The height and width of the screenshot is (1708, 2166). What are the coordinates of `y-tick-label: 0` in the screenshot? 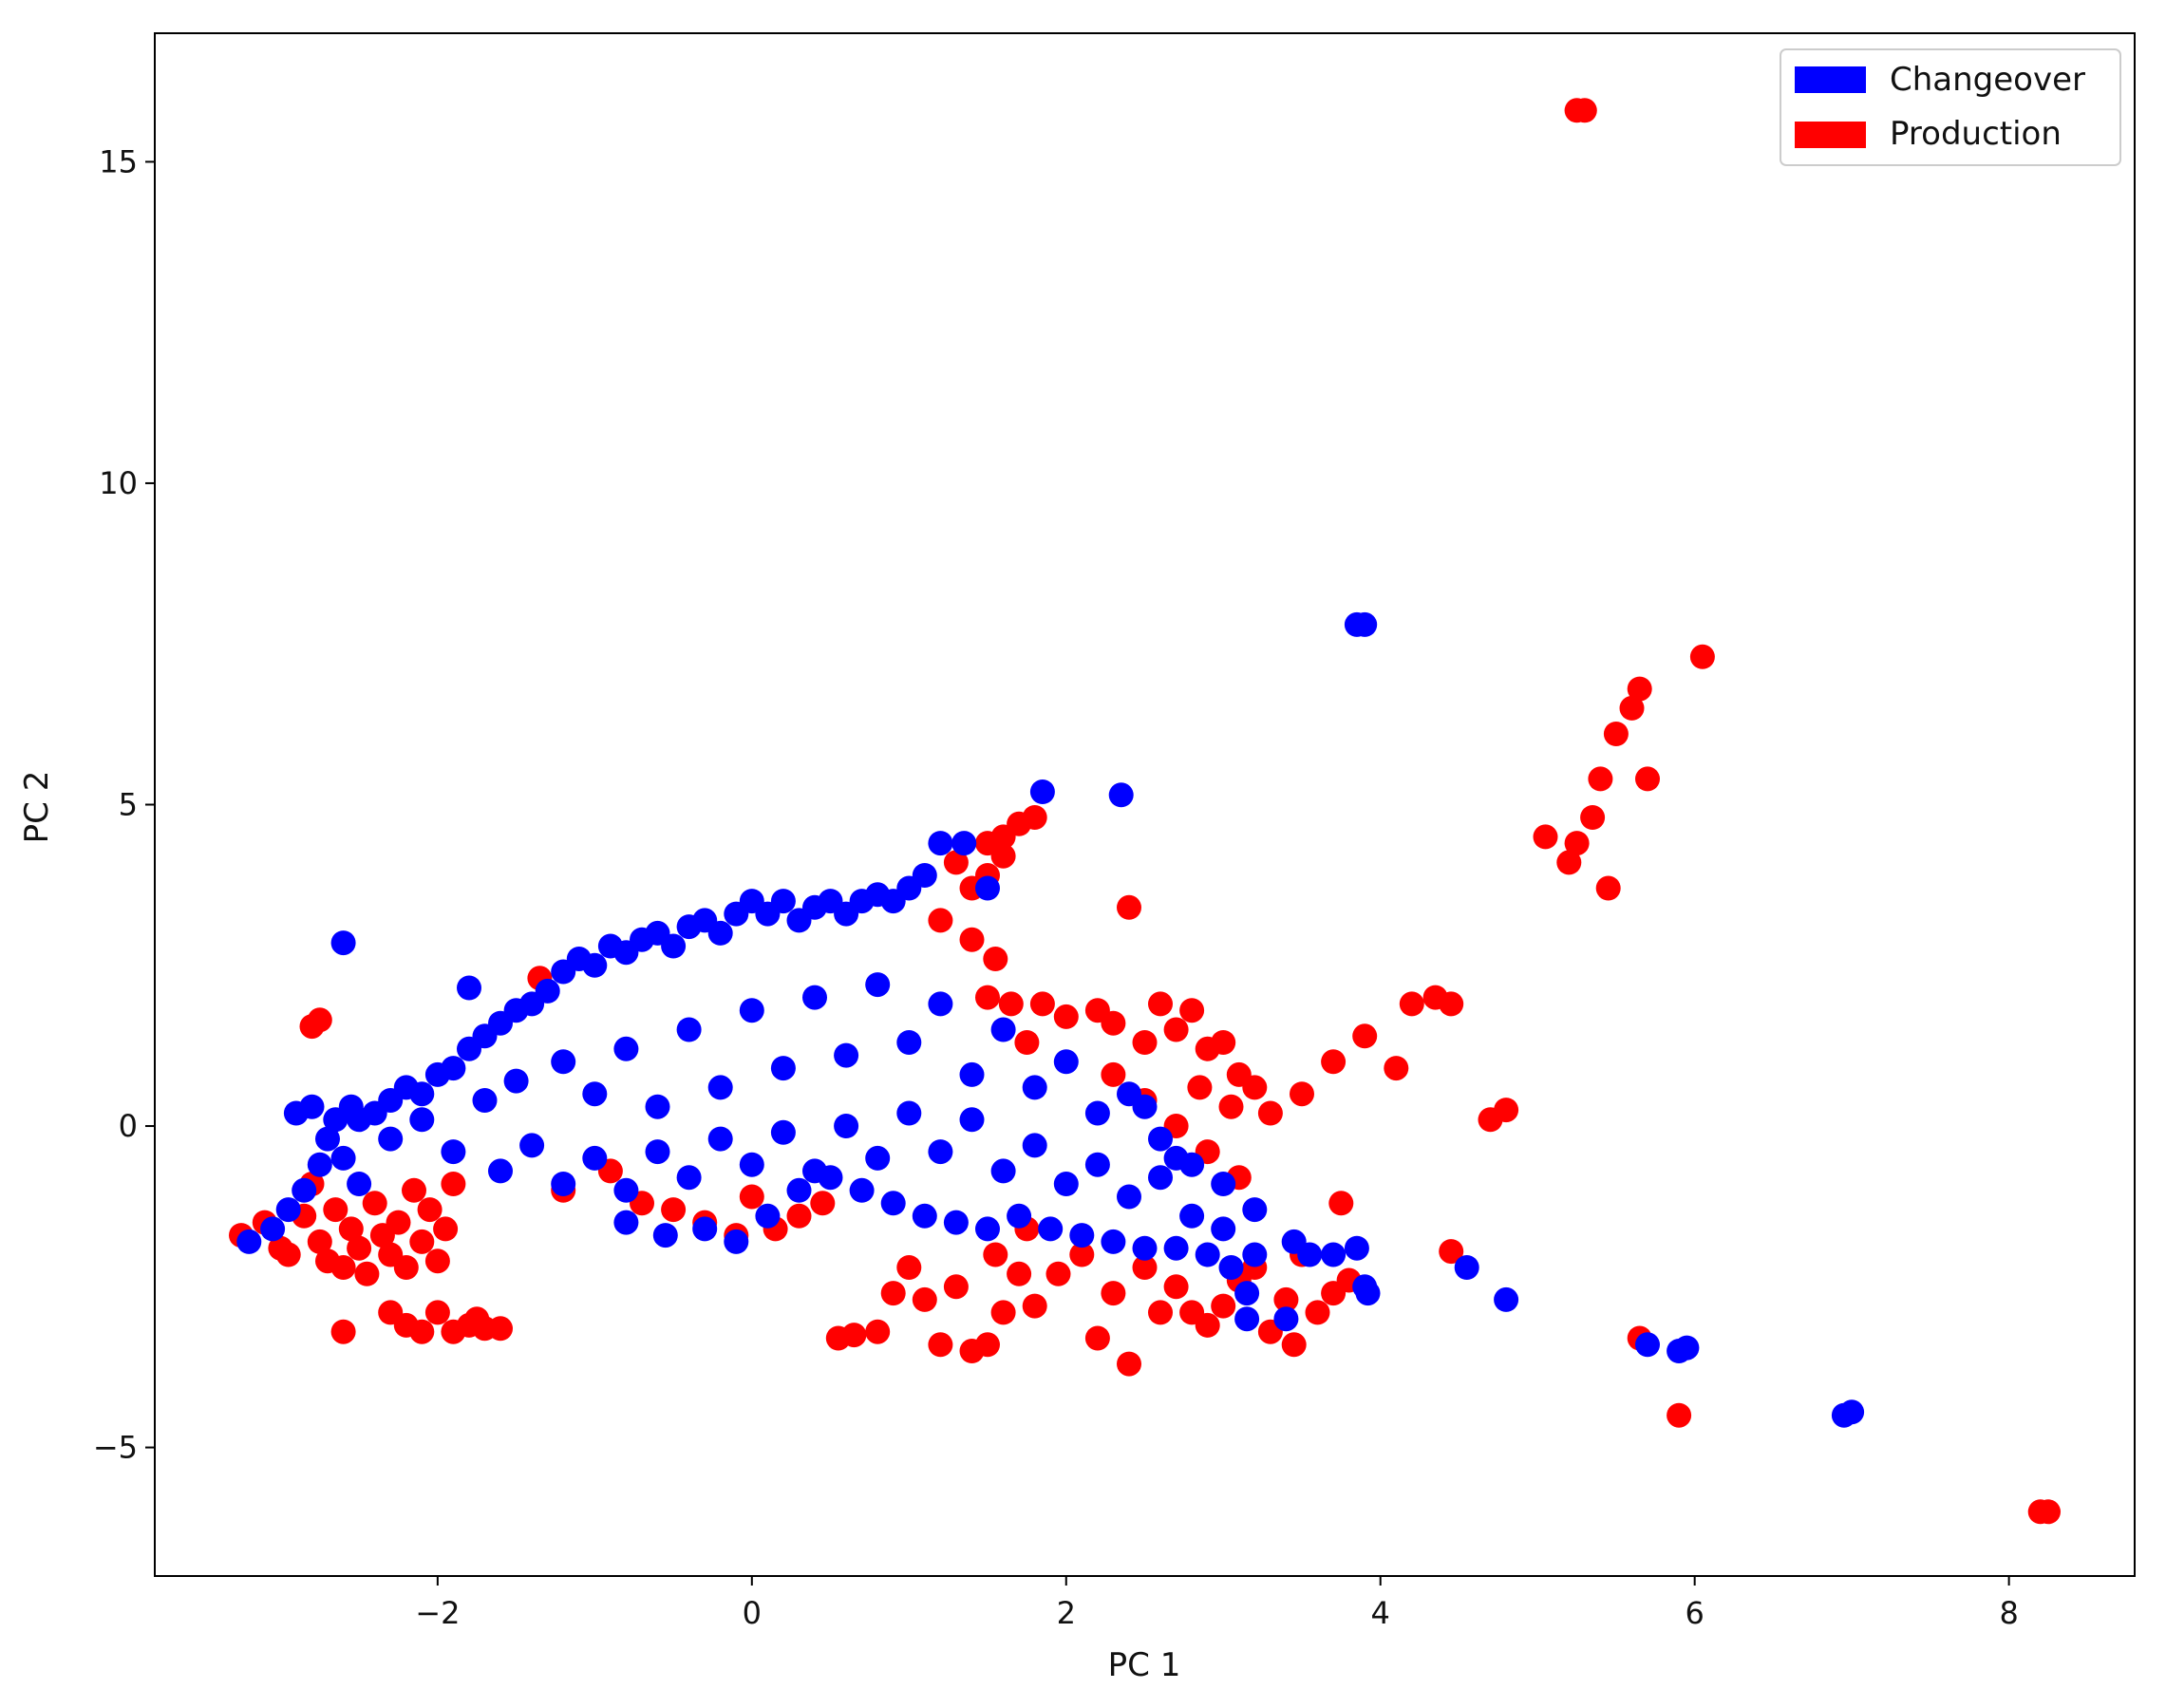 It's located at (128, 1126).